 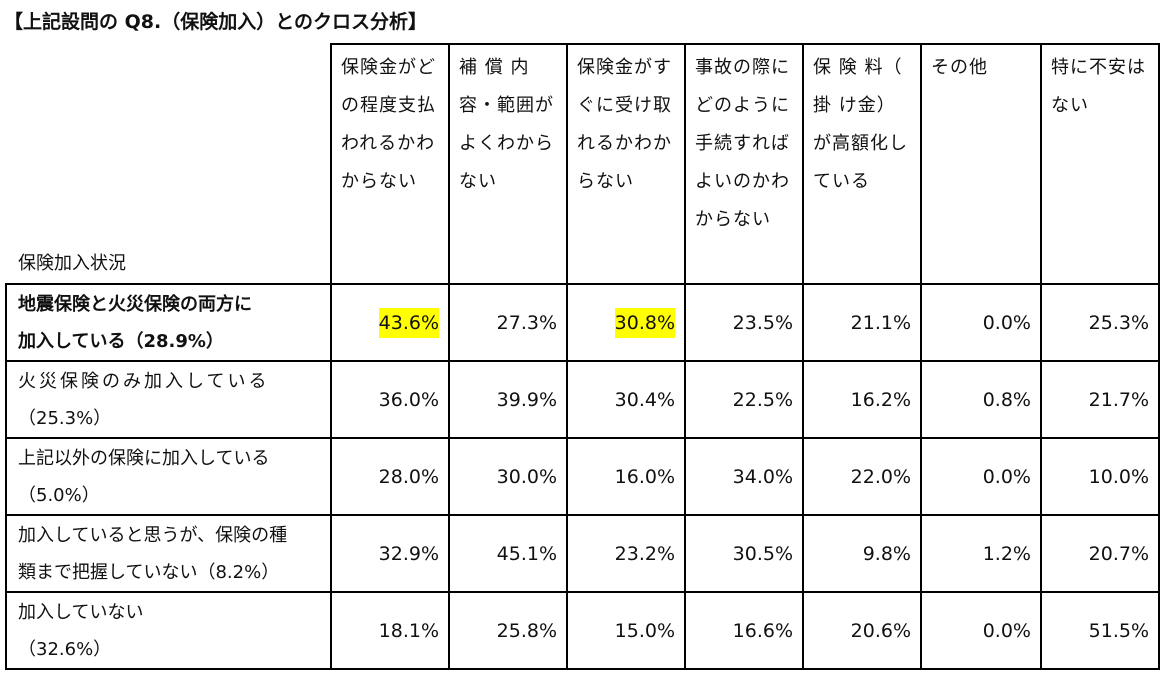 What do you see at coordinates (153, 535) in the screenshot?
I see `row-label-line: 加入していると思うが、保険の種` at bounding box center [153, 535].